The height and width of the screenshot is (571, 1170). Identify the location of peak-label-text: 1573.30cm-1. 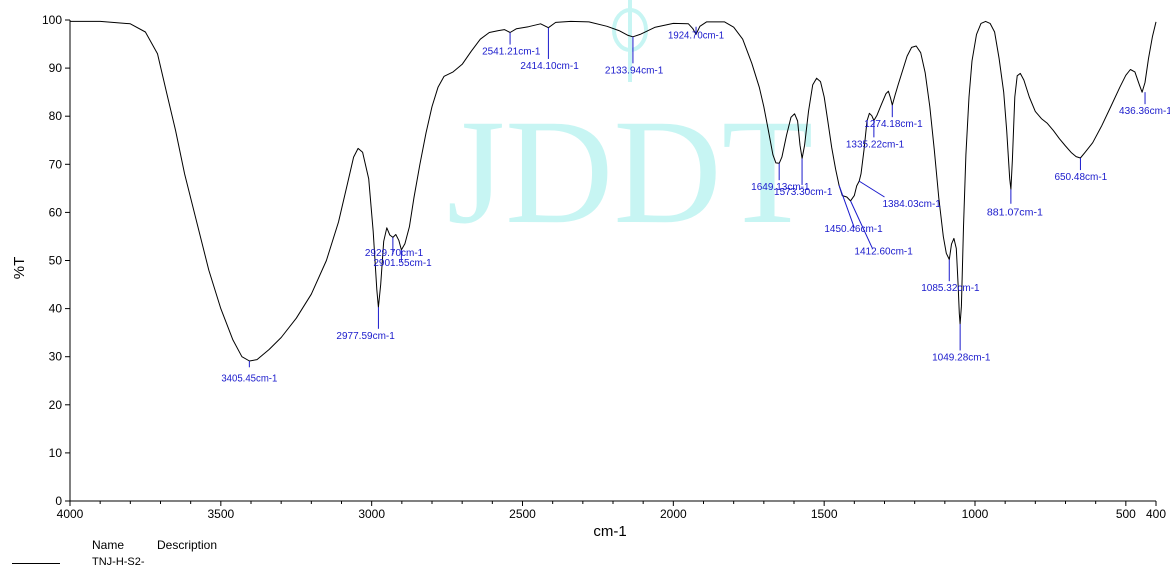
(803, 192).